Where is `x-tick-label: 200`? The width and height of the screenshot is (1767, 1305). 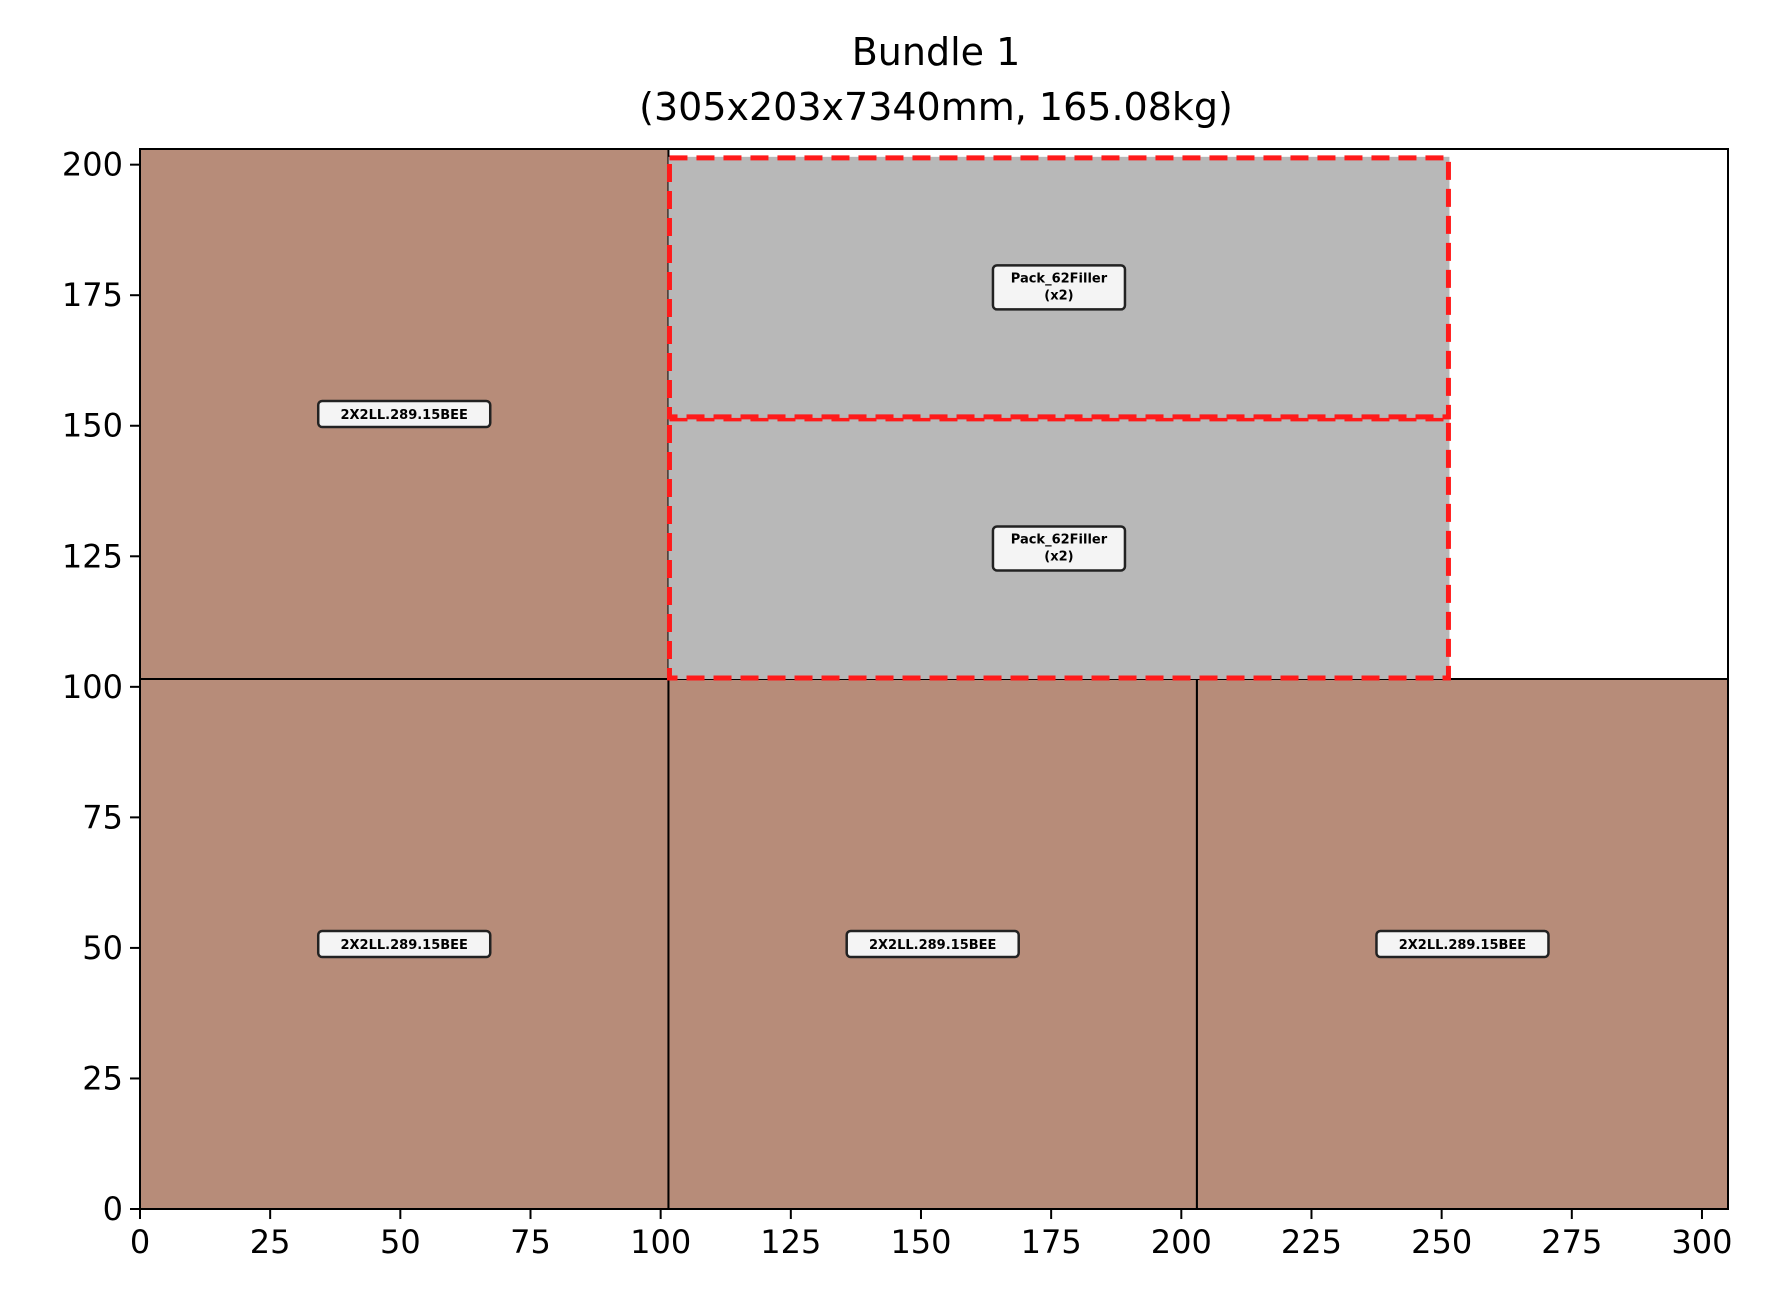
x-tick-label: 200 is located at coordinates (1181, 1242).